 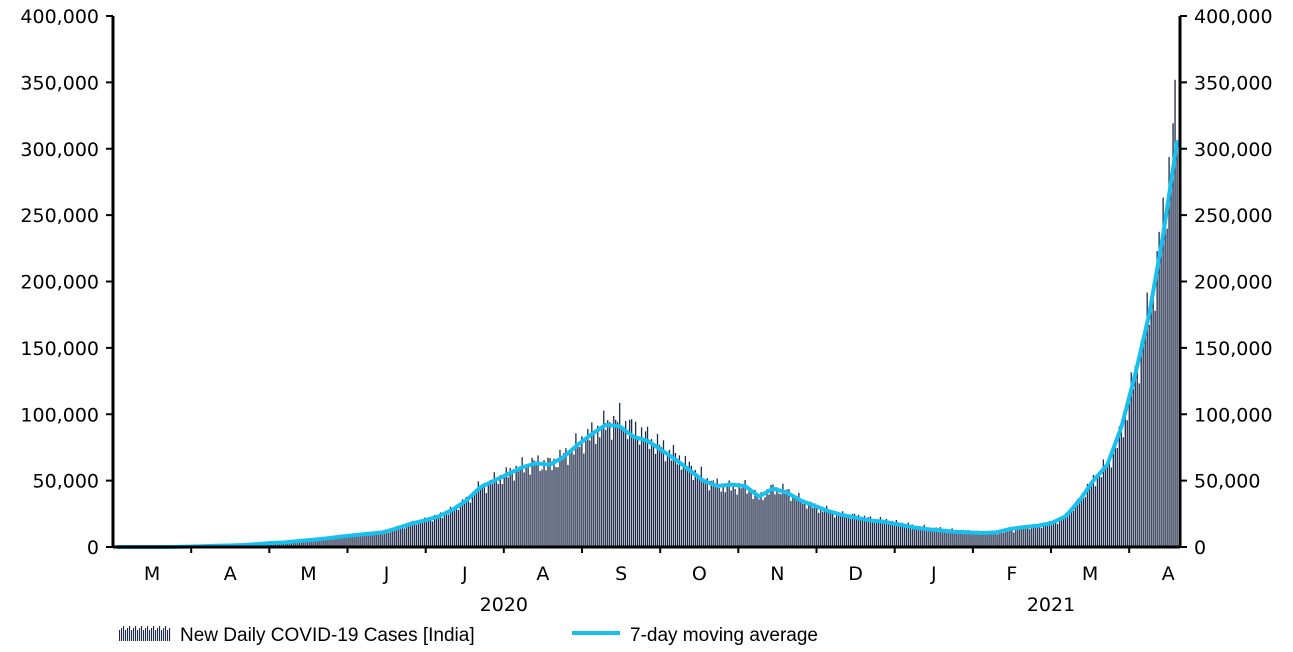 What do you see at coordinates (1227, 482) in the screenshot?
I see `y-tick-label-right: 50,000` at bounding box center [1227, 482].